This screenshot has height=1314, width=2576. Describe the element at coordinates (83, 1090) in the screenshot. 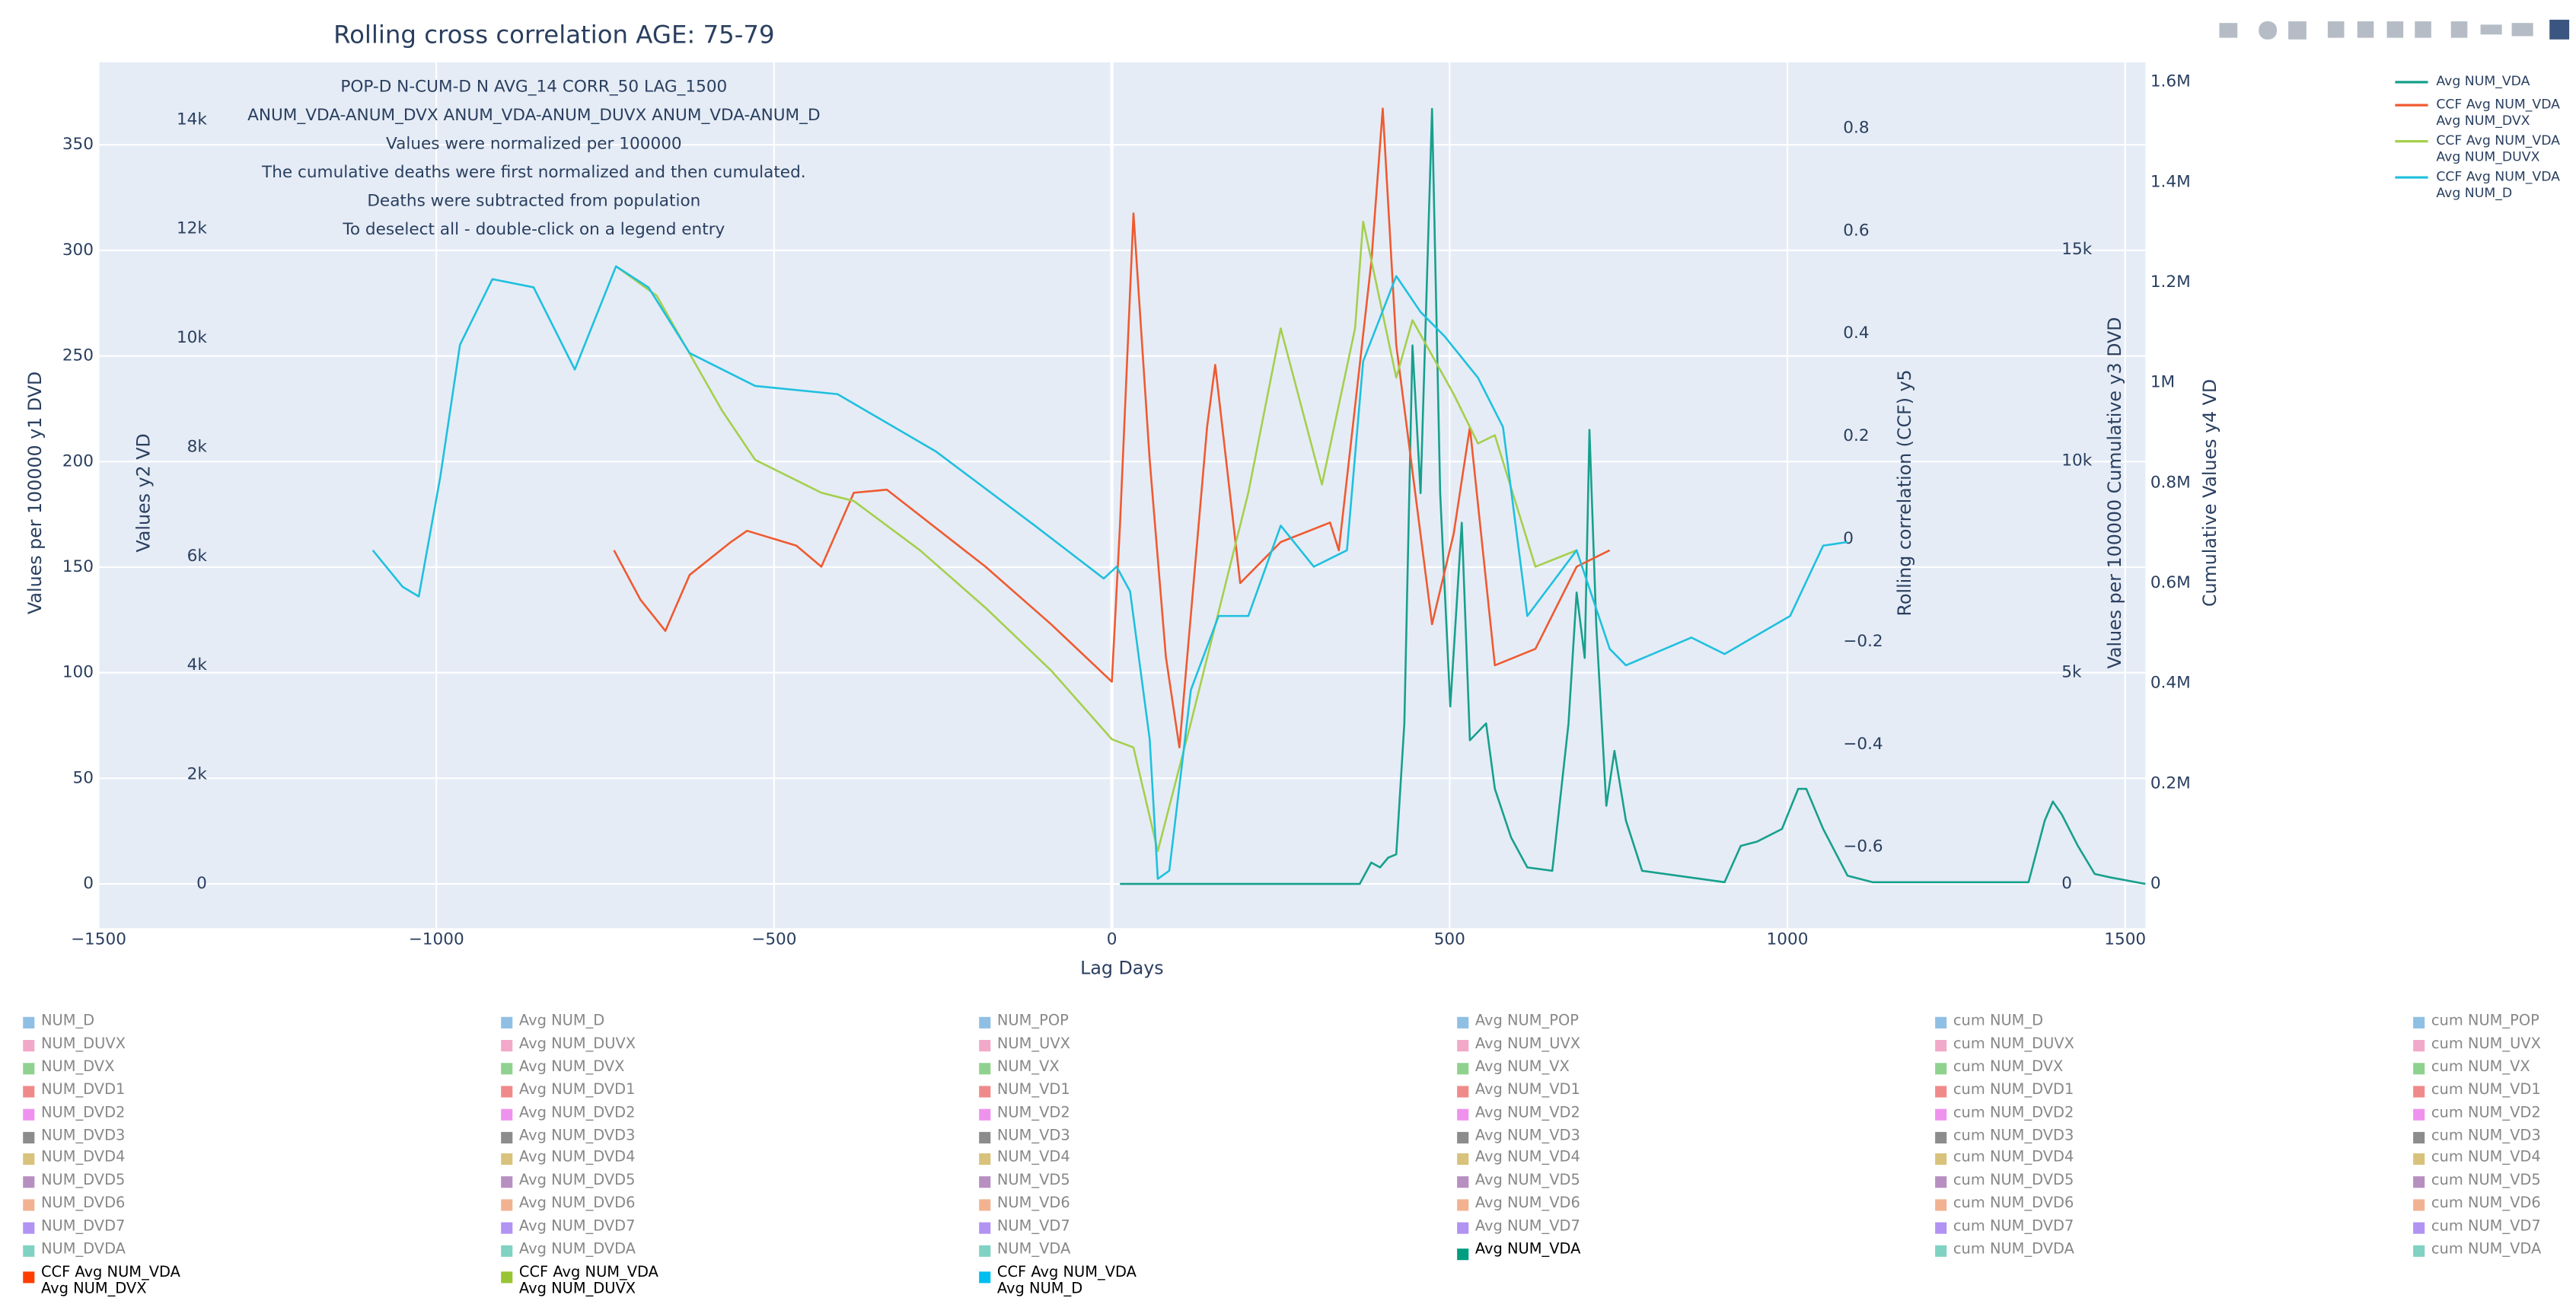

I see `legend-label: NUM_DVD1` at that location.